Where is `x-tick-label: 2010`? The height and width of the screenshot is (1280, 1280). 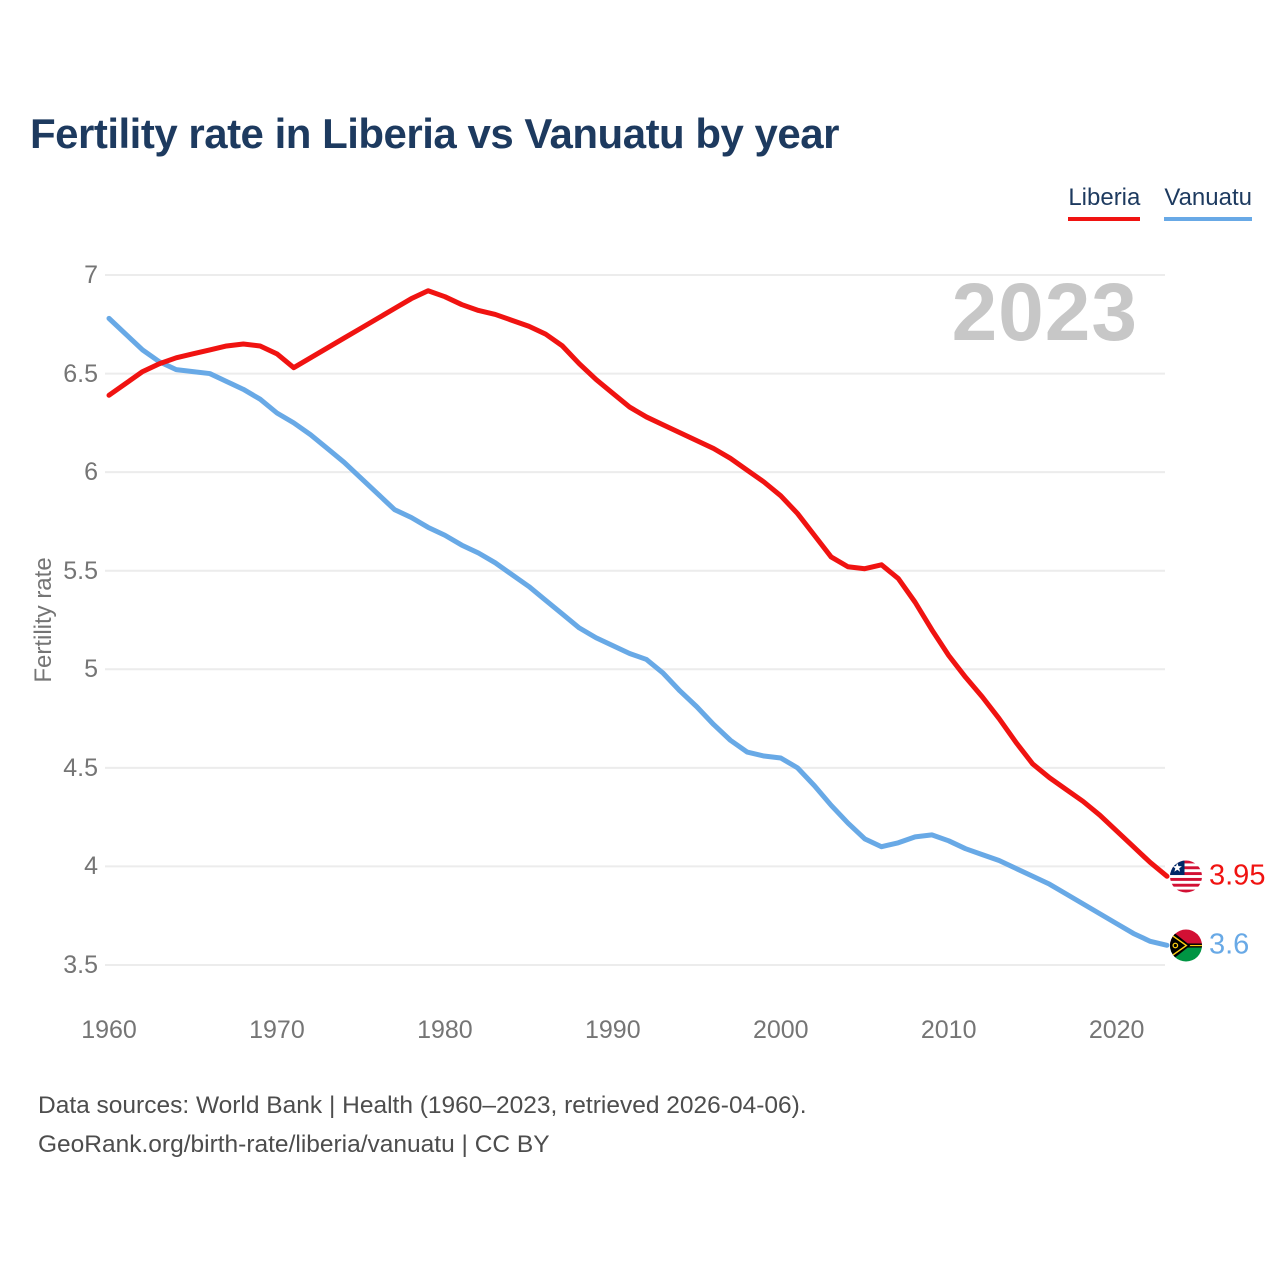 x-tick-label: 2010 is located at coordinates (948, 1030).